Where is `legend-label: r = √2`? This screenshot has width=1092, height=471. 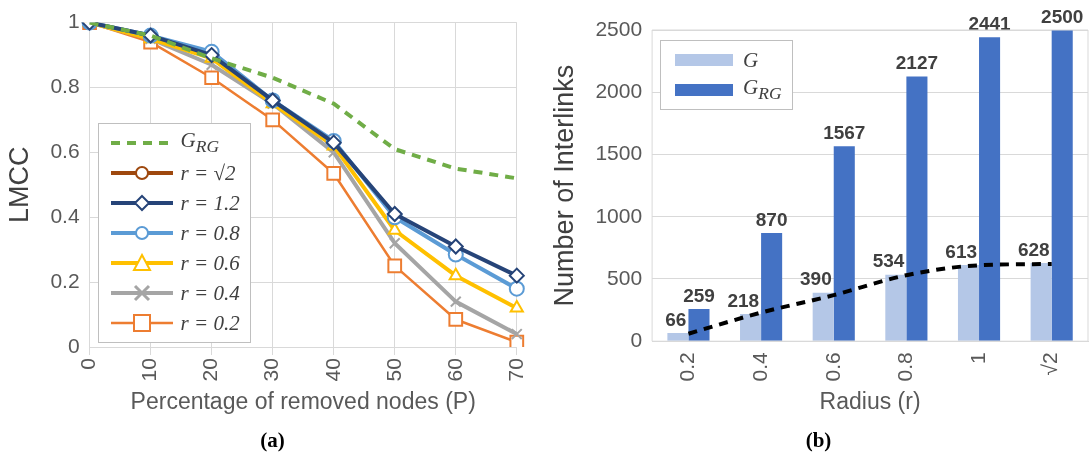 legend-label: r = √2 is located at coordinates (208, 173).